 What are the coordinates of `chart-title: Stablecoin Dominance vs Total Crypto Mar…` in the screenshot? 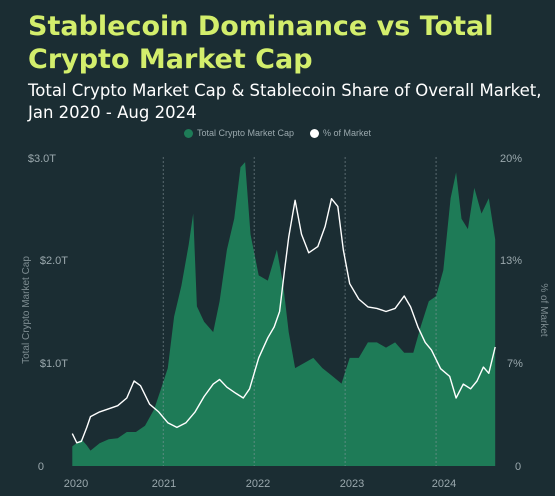 It's located at (261, 43).